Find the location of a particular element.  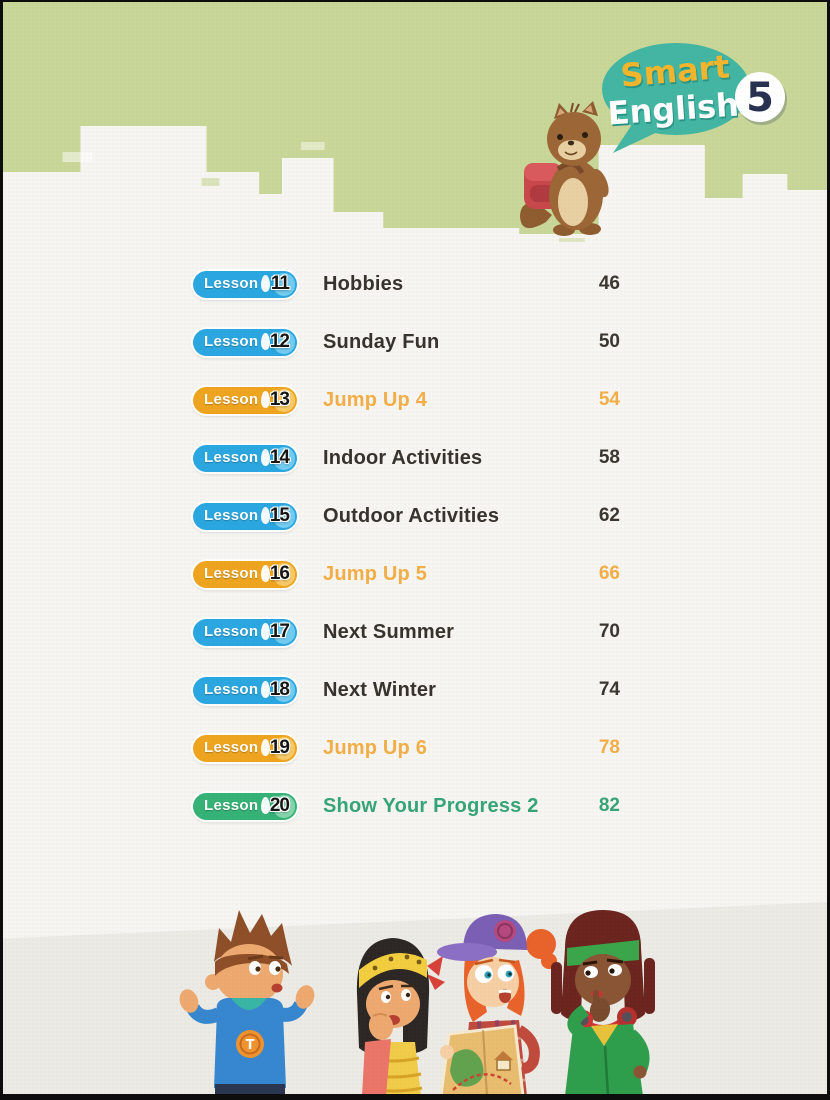

toc-row-lesson-12: Lesson 12 Sunday Fun 50 is located at coordinates (406, 342).